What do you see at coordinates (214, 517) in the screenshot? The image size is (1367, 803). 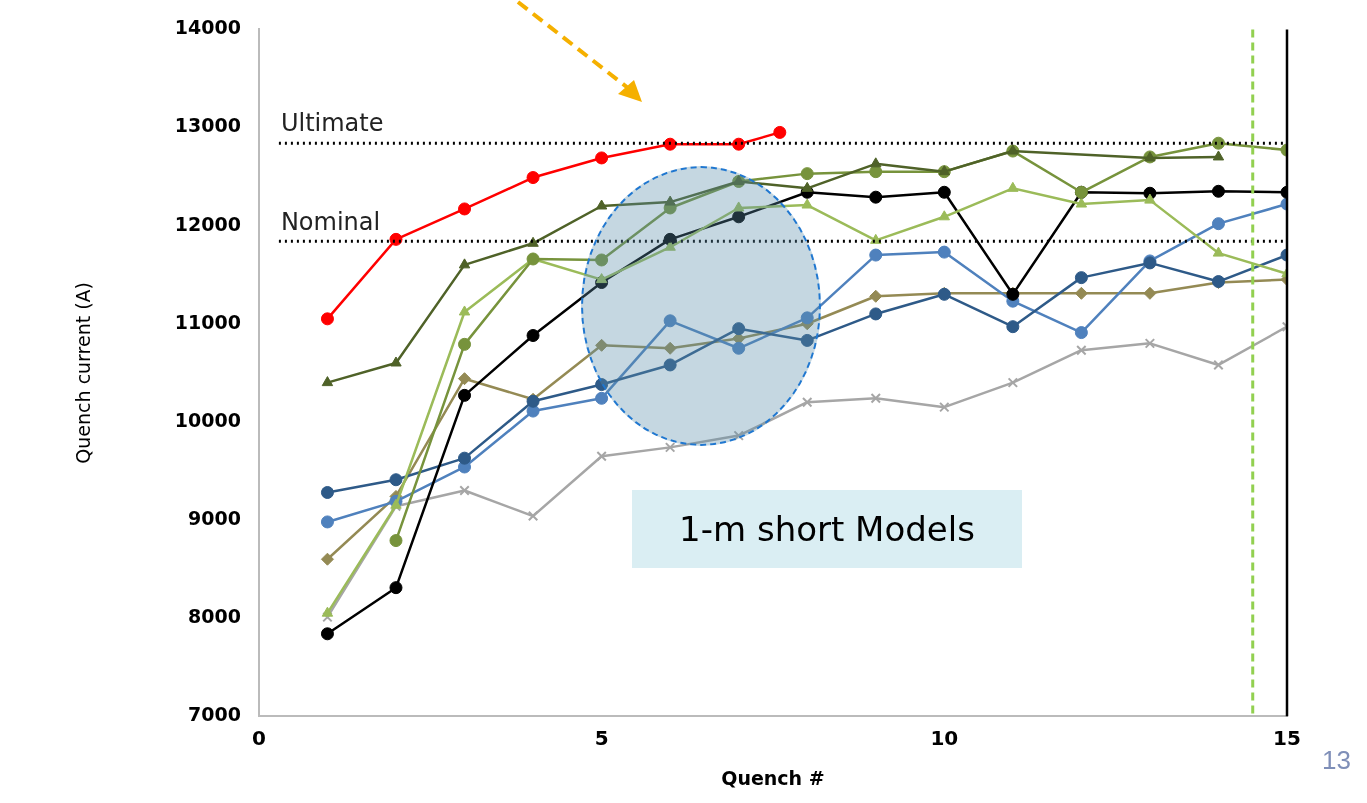 I see `y-tick-label: 9000` at bounding box center [214, 517].